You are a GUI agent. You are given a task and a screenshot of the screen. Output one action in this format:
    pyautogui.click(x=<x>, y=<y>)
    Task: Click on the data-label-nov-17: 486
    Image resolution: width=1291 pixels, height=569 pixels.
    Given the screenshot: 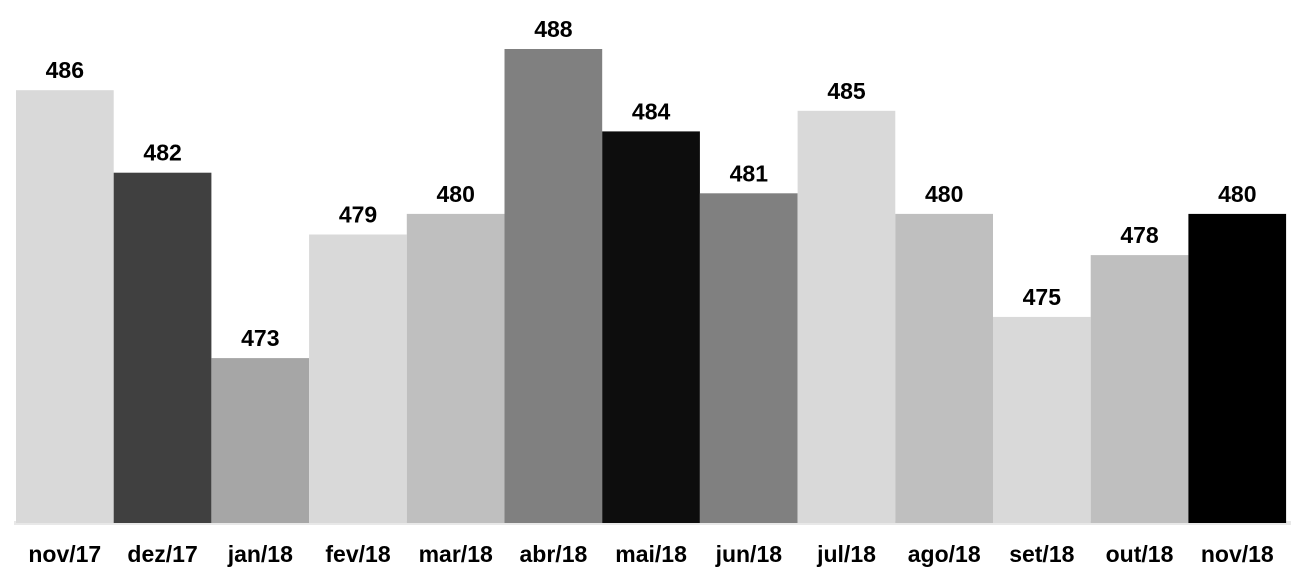 What is the action you would take?
    pyautogui.click(x=65, y=70)
    